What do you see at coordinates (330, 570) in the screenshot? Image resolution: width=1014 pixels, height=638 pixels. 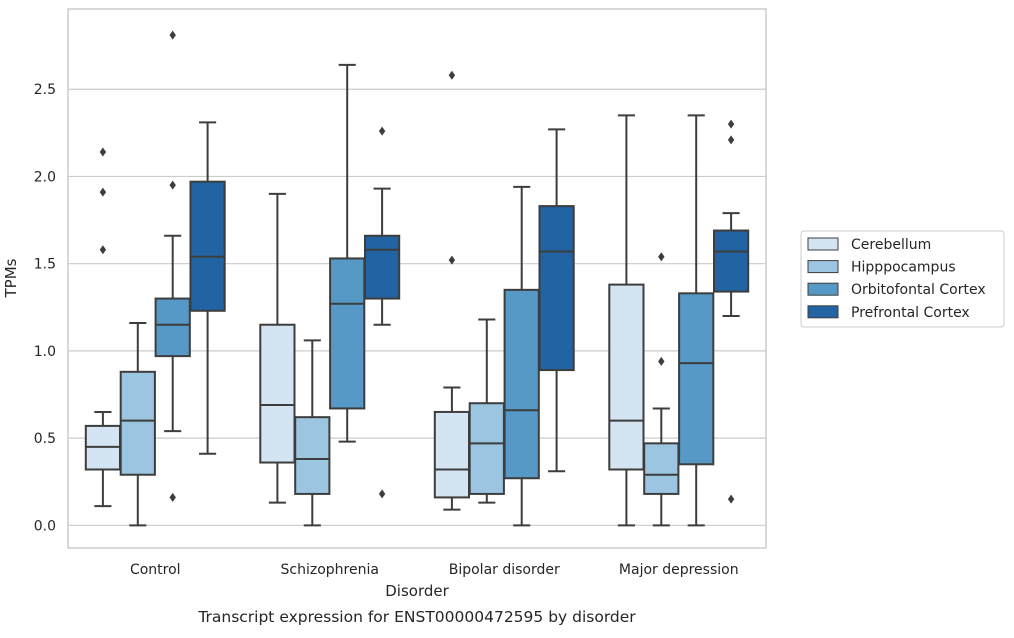 I see `x-tick-label: Schizophrenia` at bounding box center [330, 570].